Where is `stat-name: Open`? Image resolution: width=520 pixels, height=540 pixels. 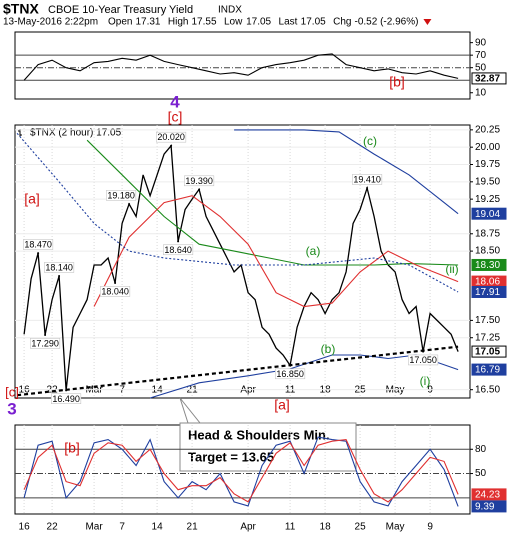
stat-name: Open is located at coordinates (120, 22).